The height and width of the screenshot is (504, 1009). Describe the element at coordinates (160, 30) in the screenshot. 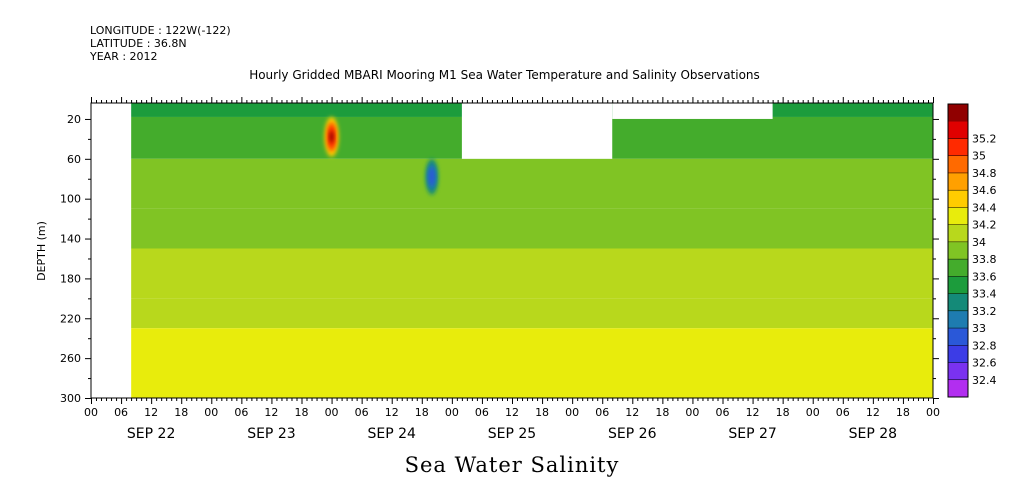

I see `longitude-text: LONGITUDE : 122W(-122)` at that location.